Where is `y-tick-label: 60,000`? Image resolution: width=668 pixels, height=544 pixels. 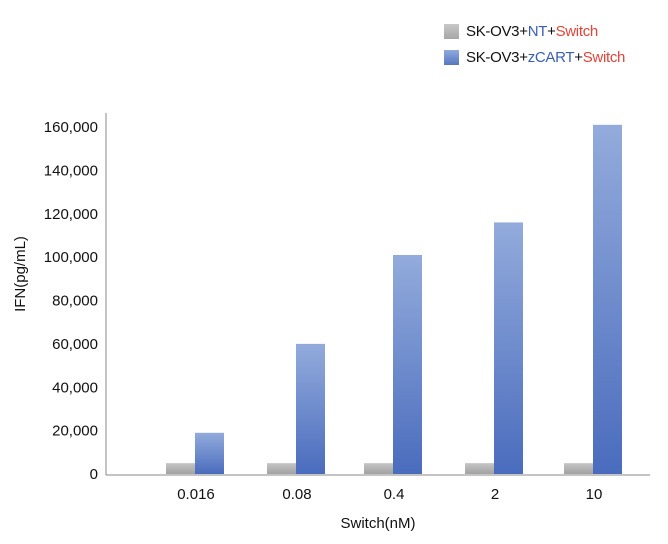 y-tick-label: 60,000 is located at coordinates (75, 344).